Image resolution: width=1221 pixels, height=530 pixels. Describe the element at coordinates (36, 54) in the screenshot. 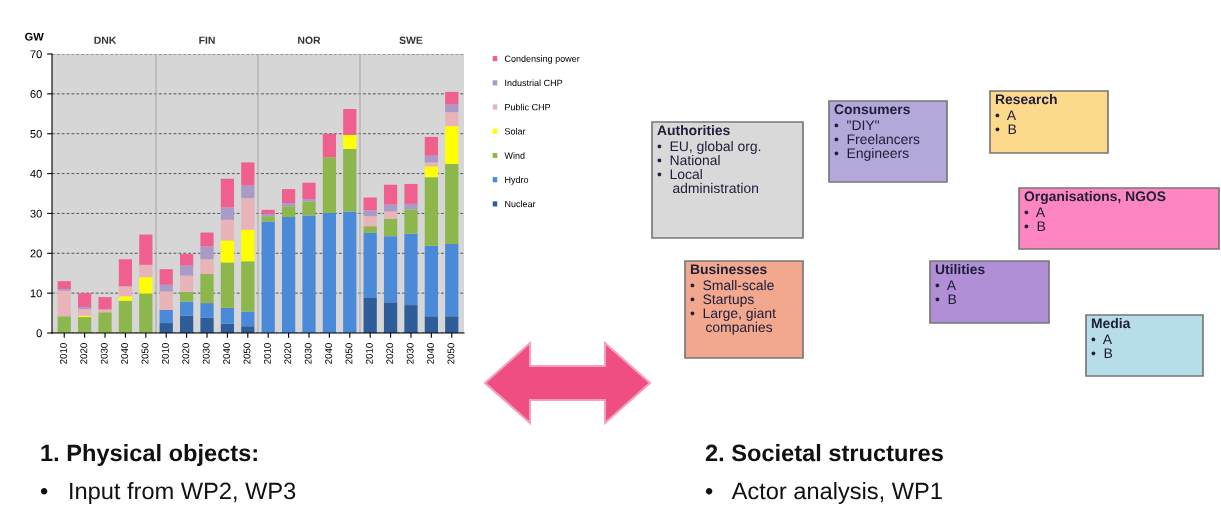

I see `y-tick-label: 70` at that location.